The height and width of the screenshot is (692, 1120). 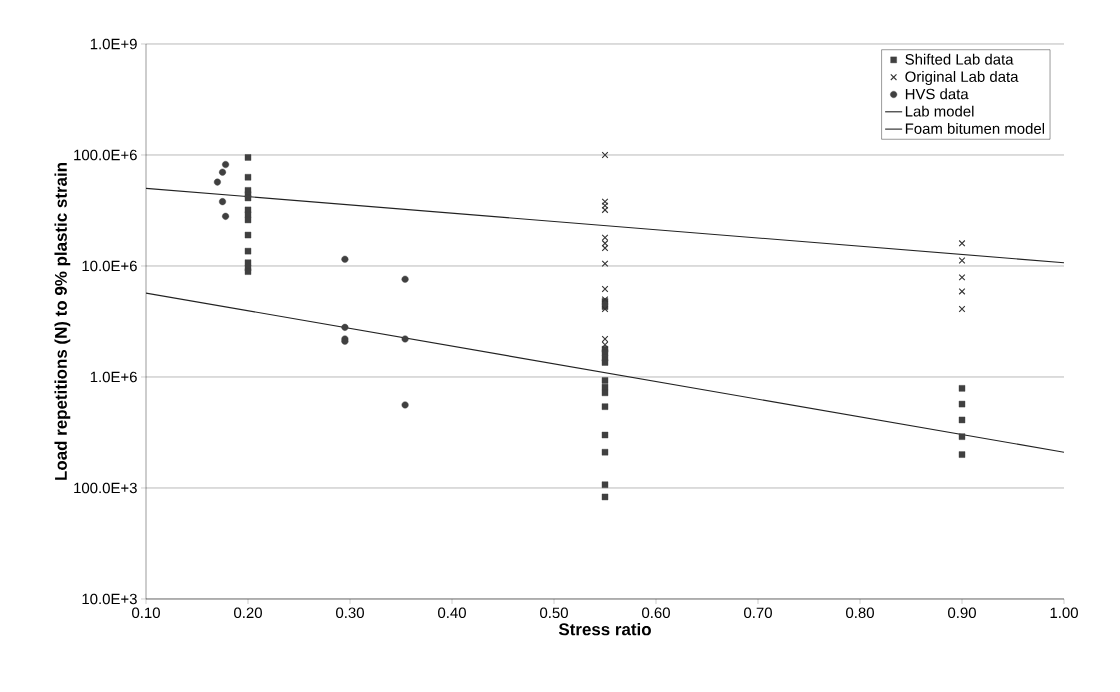 I want to click on y-tick-label: 10.0E+6, so click(x=109, y=266).